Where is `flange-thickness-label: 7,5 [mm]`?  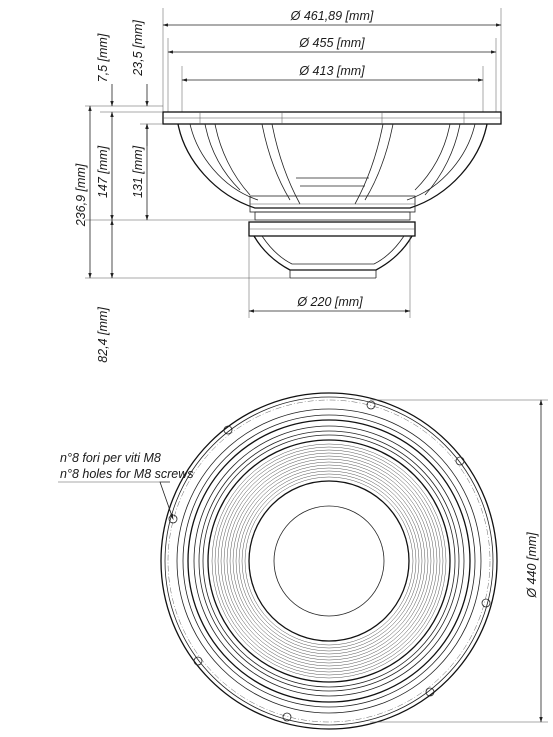
flange-thickness-label: 7,5 [mm] is located at coordinates (103, 57).